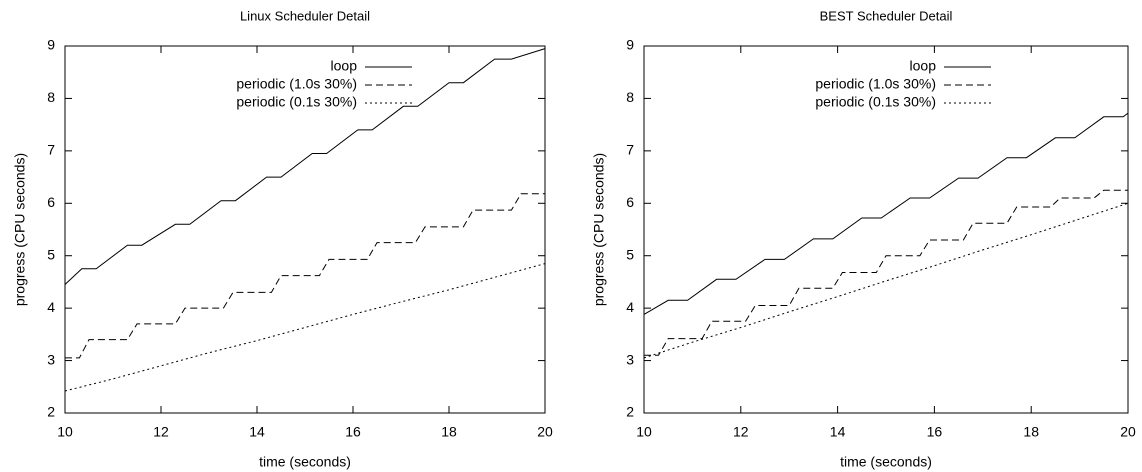 The width and height of the screenshot is (1142, 472). I want to click on chart-title: BEST Scheduler Detail, so click(886, 15).